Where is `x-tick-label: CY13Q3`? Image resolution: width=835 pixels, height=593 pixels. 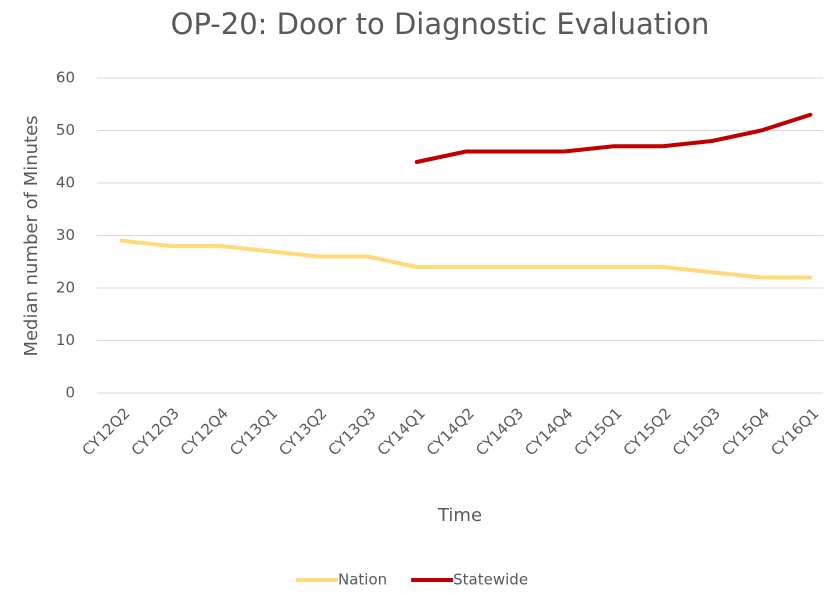
x-tick-label: CY13Q3 is located at coordinates (352, 431).